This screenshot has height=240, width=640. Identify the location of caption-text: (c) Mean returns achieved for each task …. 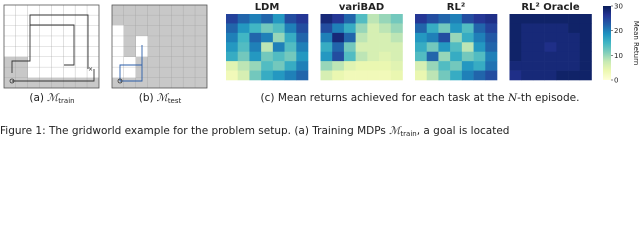
(384, 98).